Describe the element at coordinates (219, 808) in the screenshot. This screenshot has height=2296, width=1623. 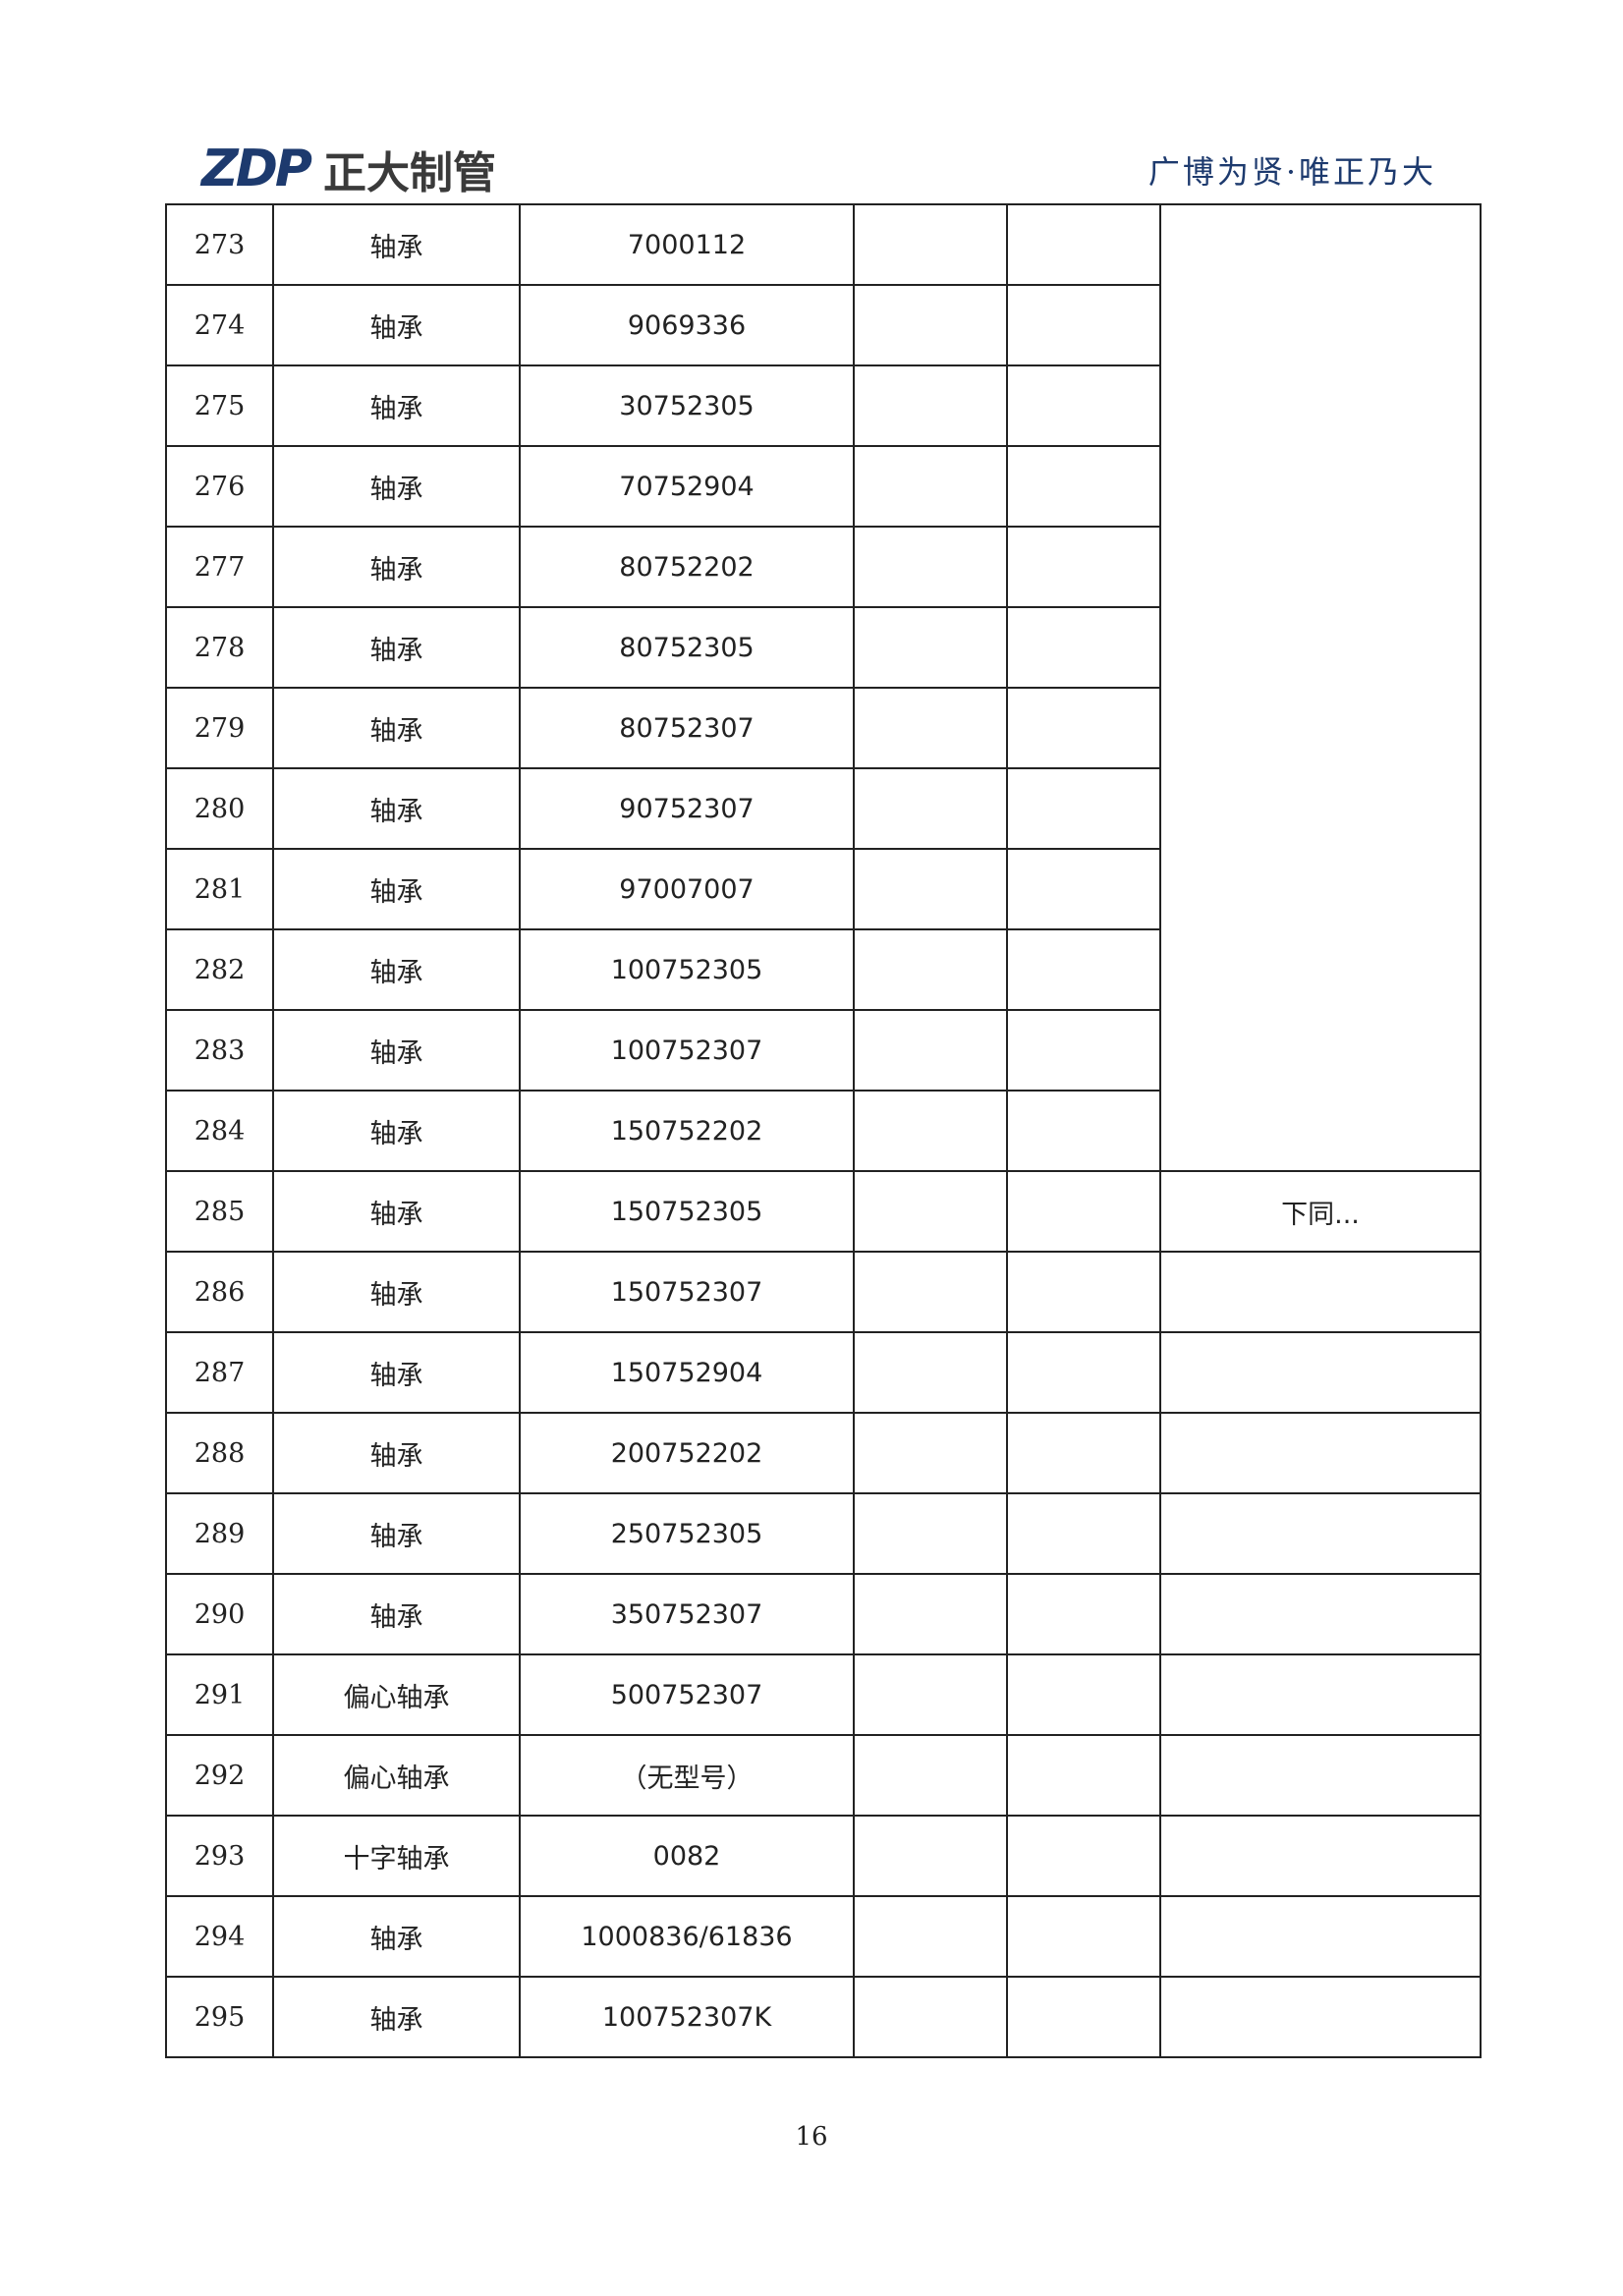
I see `row-number: 280` at that location.